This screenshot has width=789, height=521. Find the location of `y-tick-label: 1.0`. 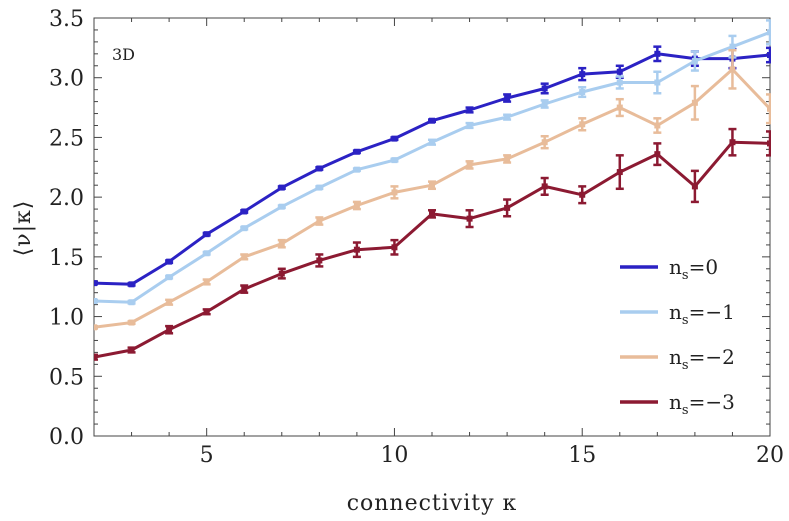

y-tick-label: 1.0 is located at coordinates (66, 318).